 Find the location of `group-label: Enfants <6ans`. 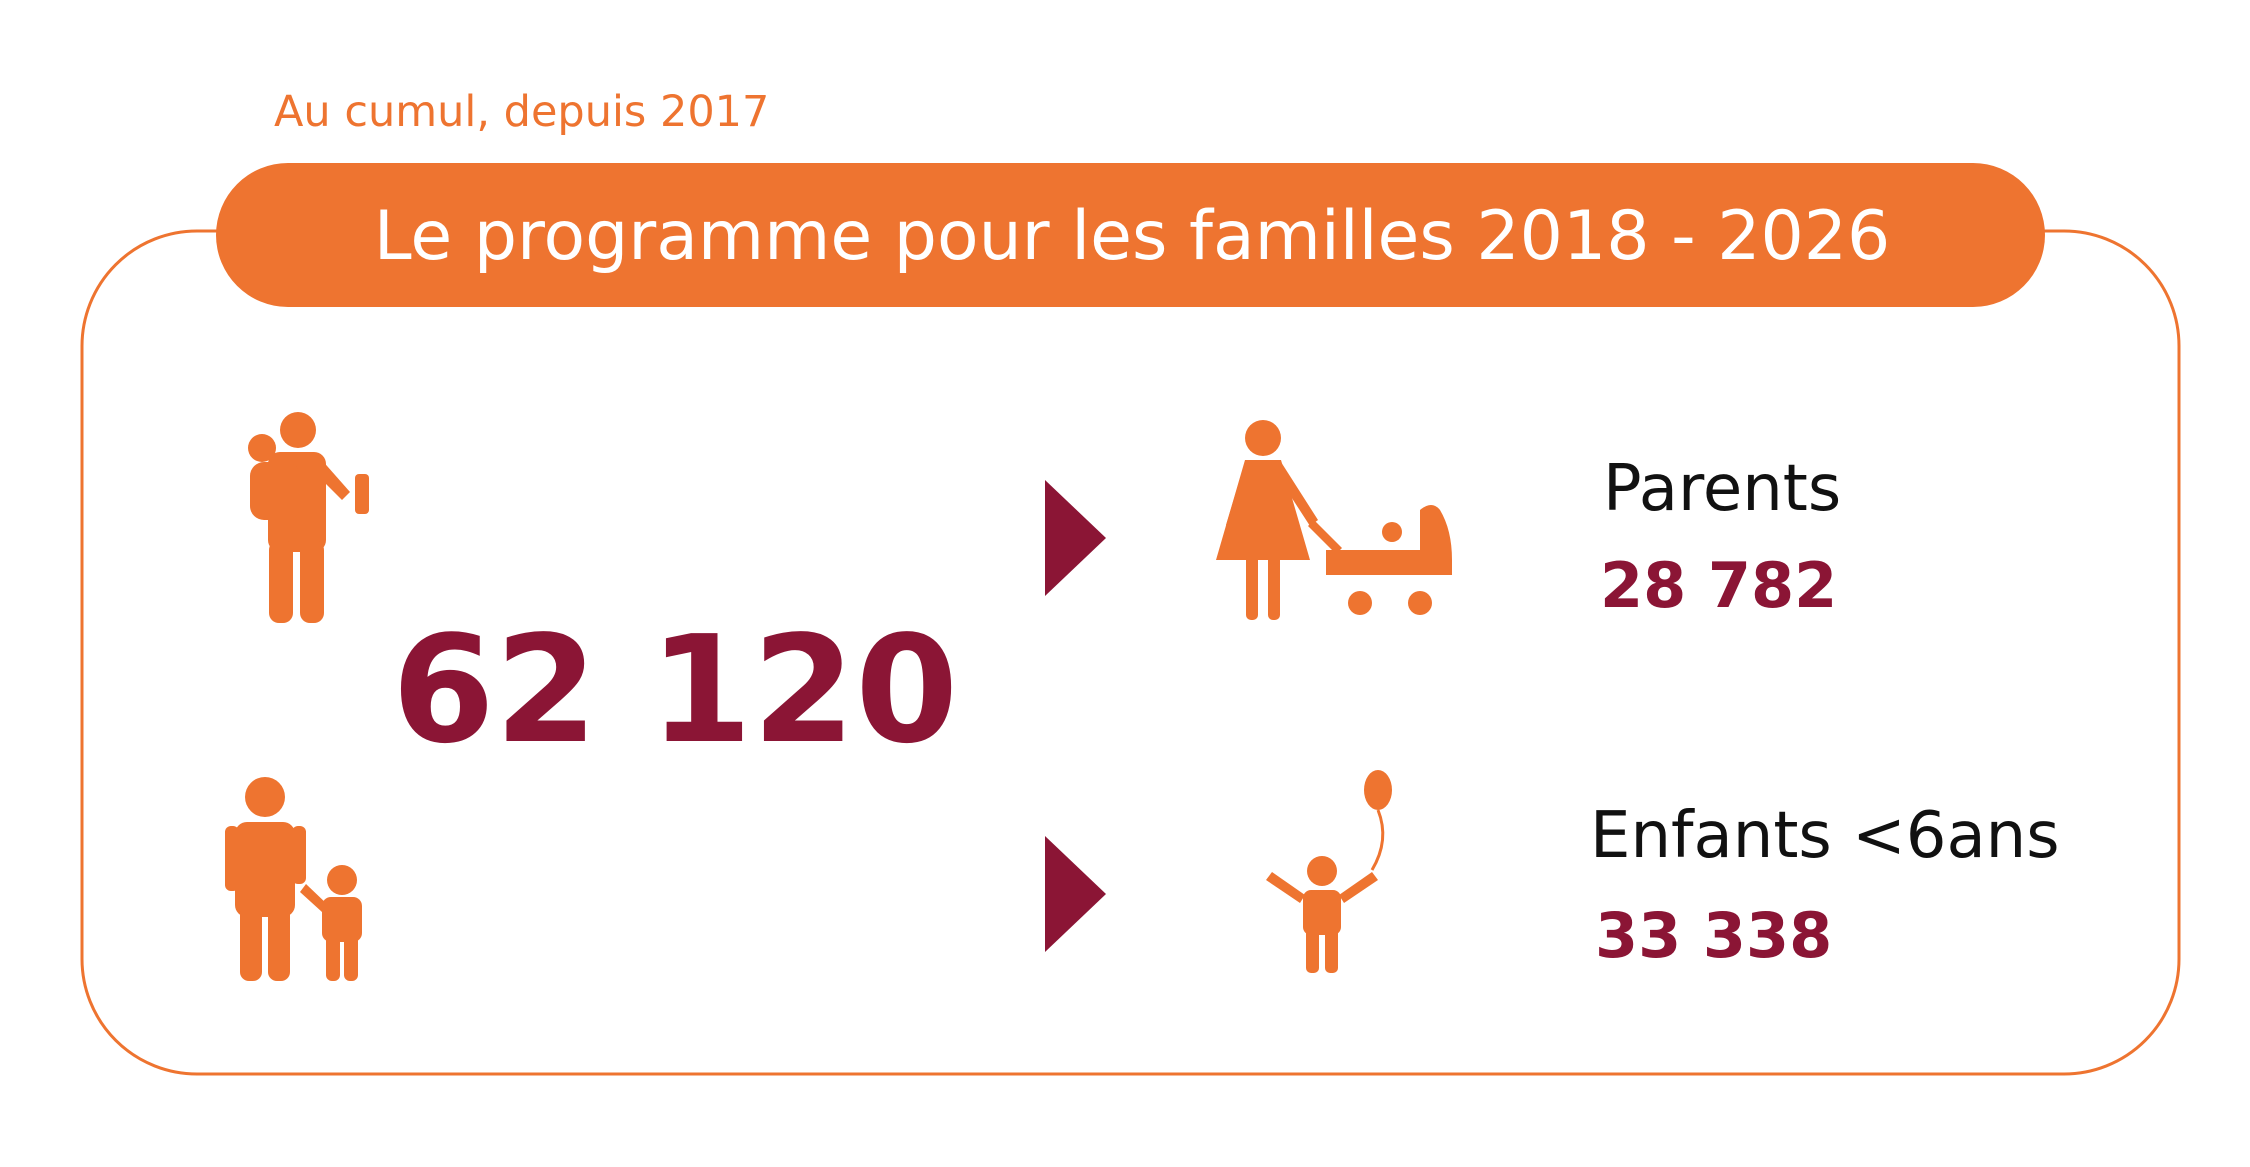

group-label: Enfants <6ans is located at coordinates (1825, 836).